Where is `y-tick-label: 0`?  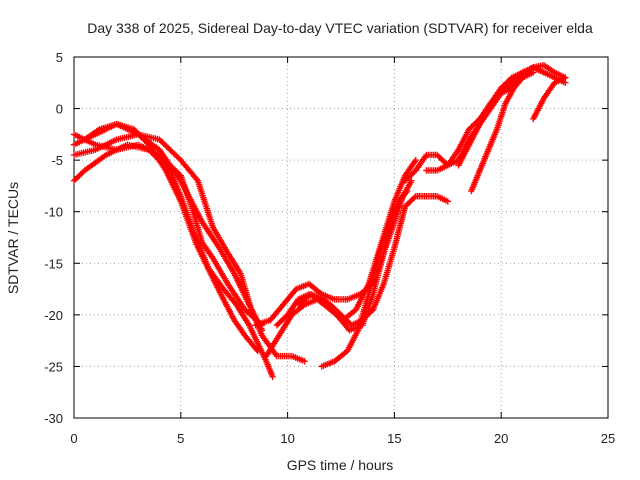
y-tick-label: 0 is located at coordinates (59, 109).